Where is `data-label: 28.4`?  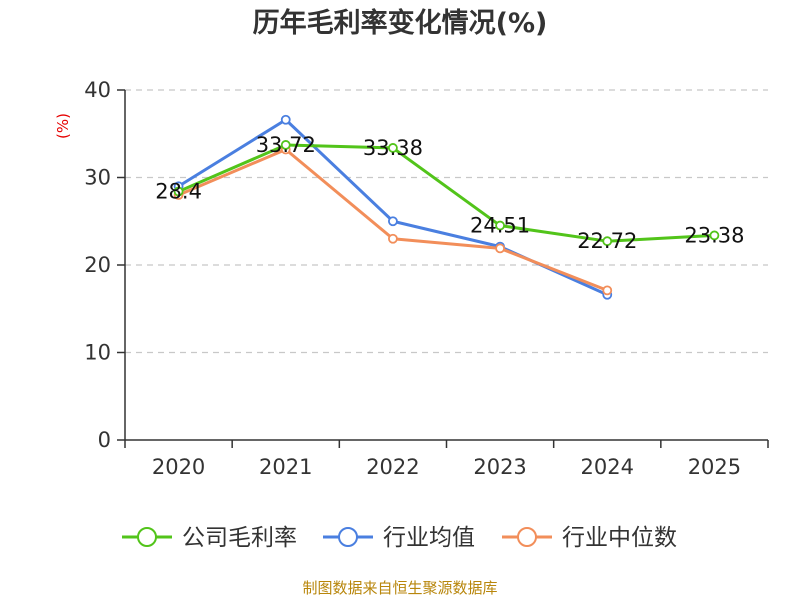
data-label: 28.4 is located at coordinates (178, 192).